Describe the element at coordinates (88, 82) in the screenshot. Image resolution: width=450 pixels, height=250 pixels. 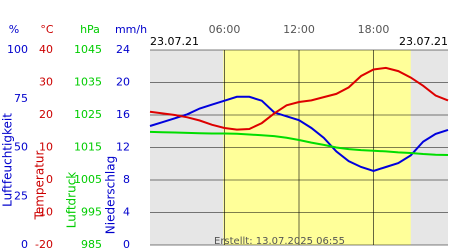
I see `y-tick-label: 1035` at that location.